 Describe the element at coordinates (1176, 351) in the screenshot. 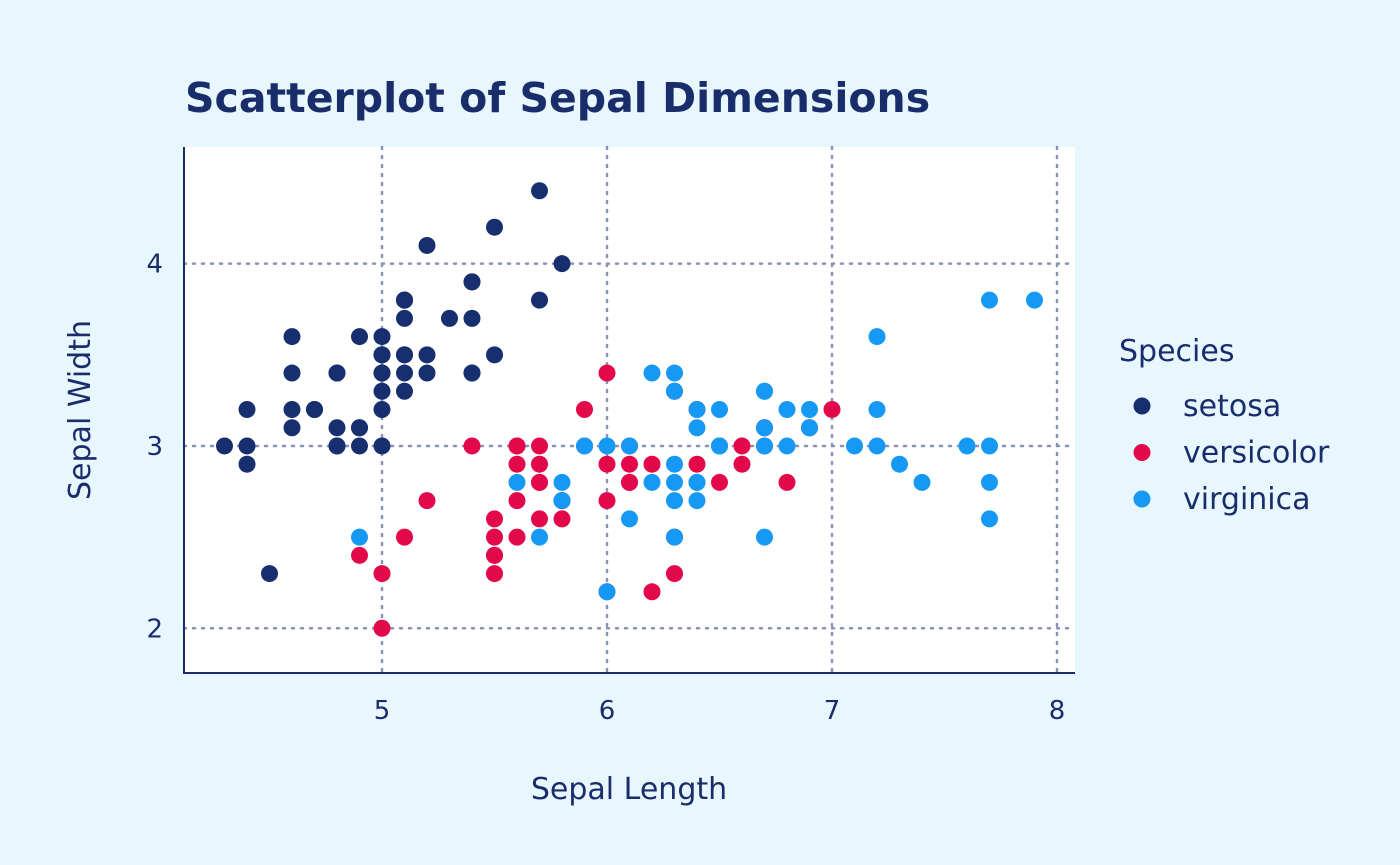

I see `legend-title: Species` at that location.